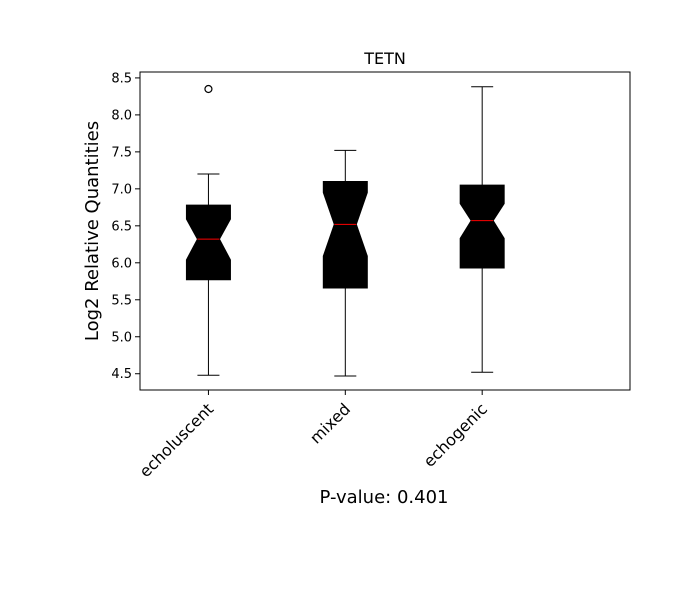  Describe the element at coordinates (121, 226) in the screenshot. I see `y-tick-label: 6.5` at that location.